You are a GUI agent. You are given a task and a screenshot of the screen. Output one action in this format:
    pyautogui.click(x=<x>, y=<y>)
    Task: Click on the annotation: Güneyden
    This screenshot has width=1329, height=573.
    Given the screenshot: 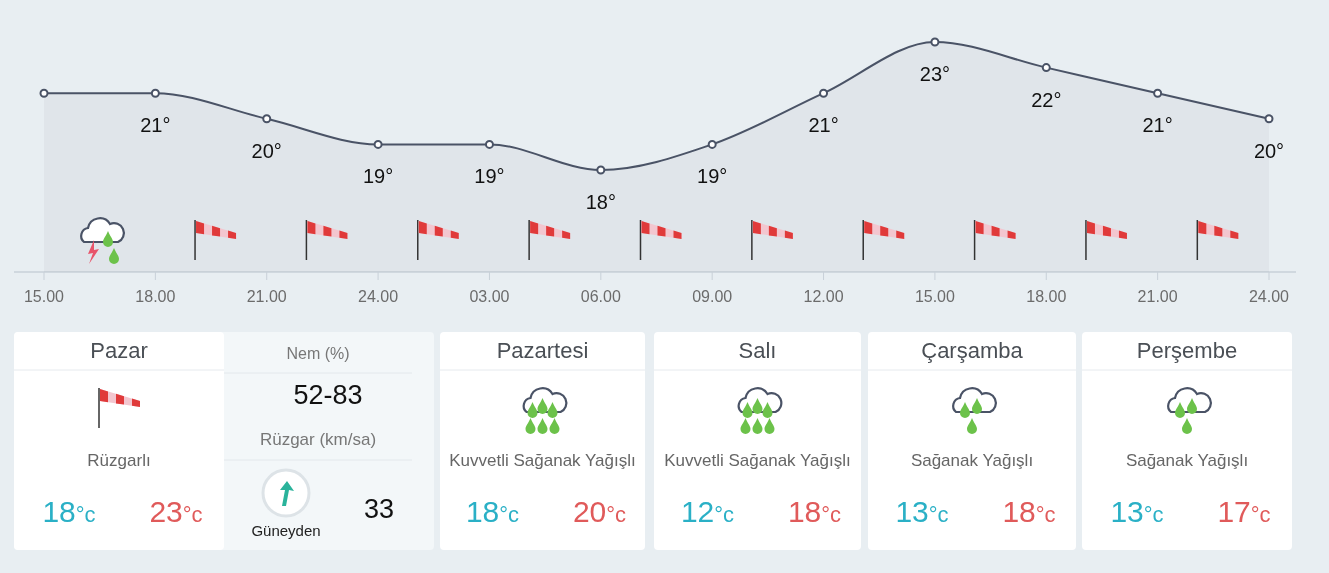 What is the action you would take?
    pyautogui.click(x=286, y=530)
    